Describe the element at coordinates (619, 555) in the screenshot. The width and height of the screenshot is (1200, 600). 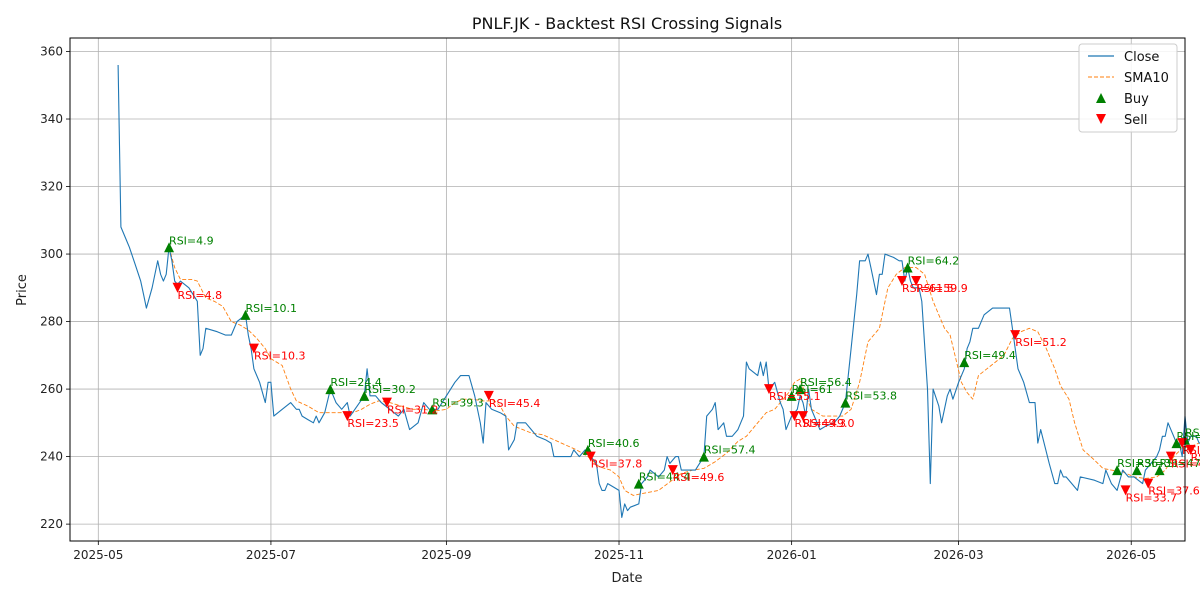
I see `x-tick-label: 2025-11` at that location.